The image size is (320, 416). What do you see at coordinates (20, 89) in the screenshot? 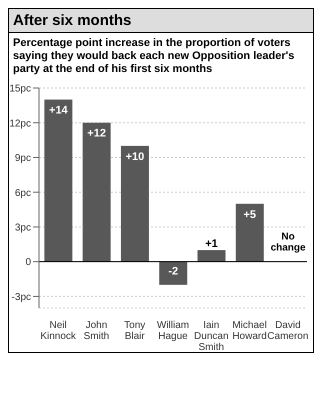
I see `y-tick-label: 15pc` at bounding box center [20, 89].